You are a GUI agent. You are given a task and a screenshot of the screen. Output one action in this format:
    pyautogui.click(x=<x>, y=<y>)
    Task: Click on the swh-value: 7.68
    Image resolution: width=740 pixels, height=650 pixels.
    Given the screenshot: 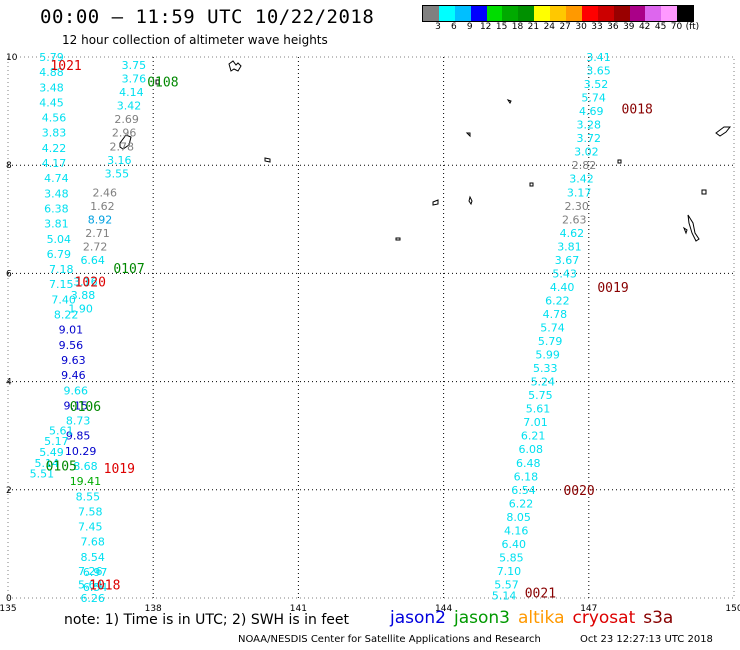 What is the action you would take?
    pyautogui.click(x=92, y=542)
    